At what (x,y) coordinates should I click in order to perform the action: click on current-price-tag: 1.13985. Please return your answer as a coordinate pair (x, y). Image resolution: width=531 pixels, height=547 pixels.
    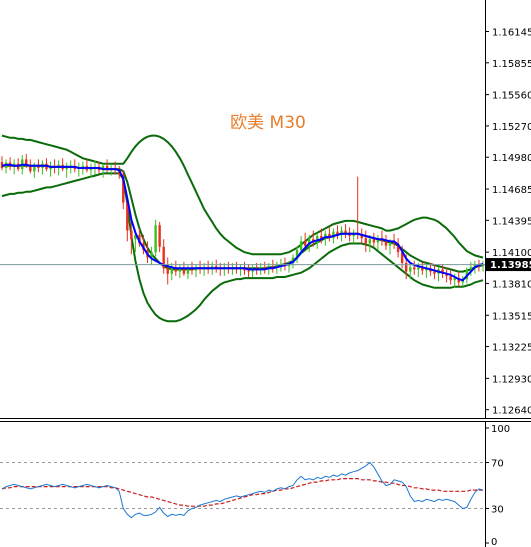
    Looking at the image, I should click on (508, 265).